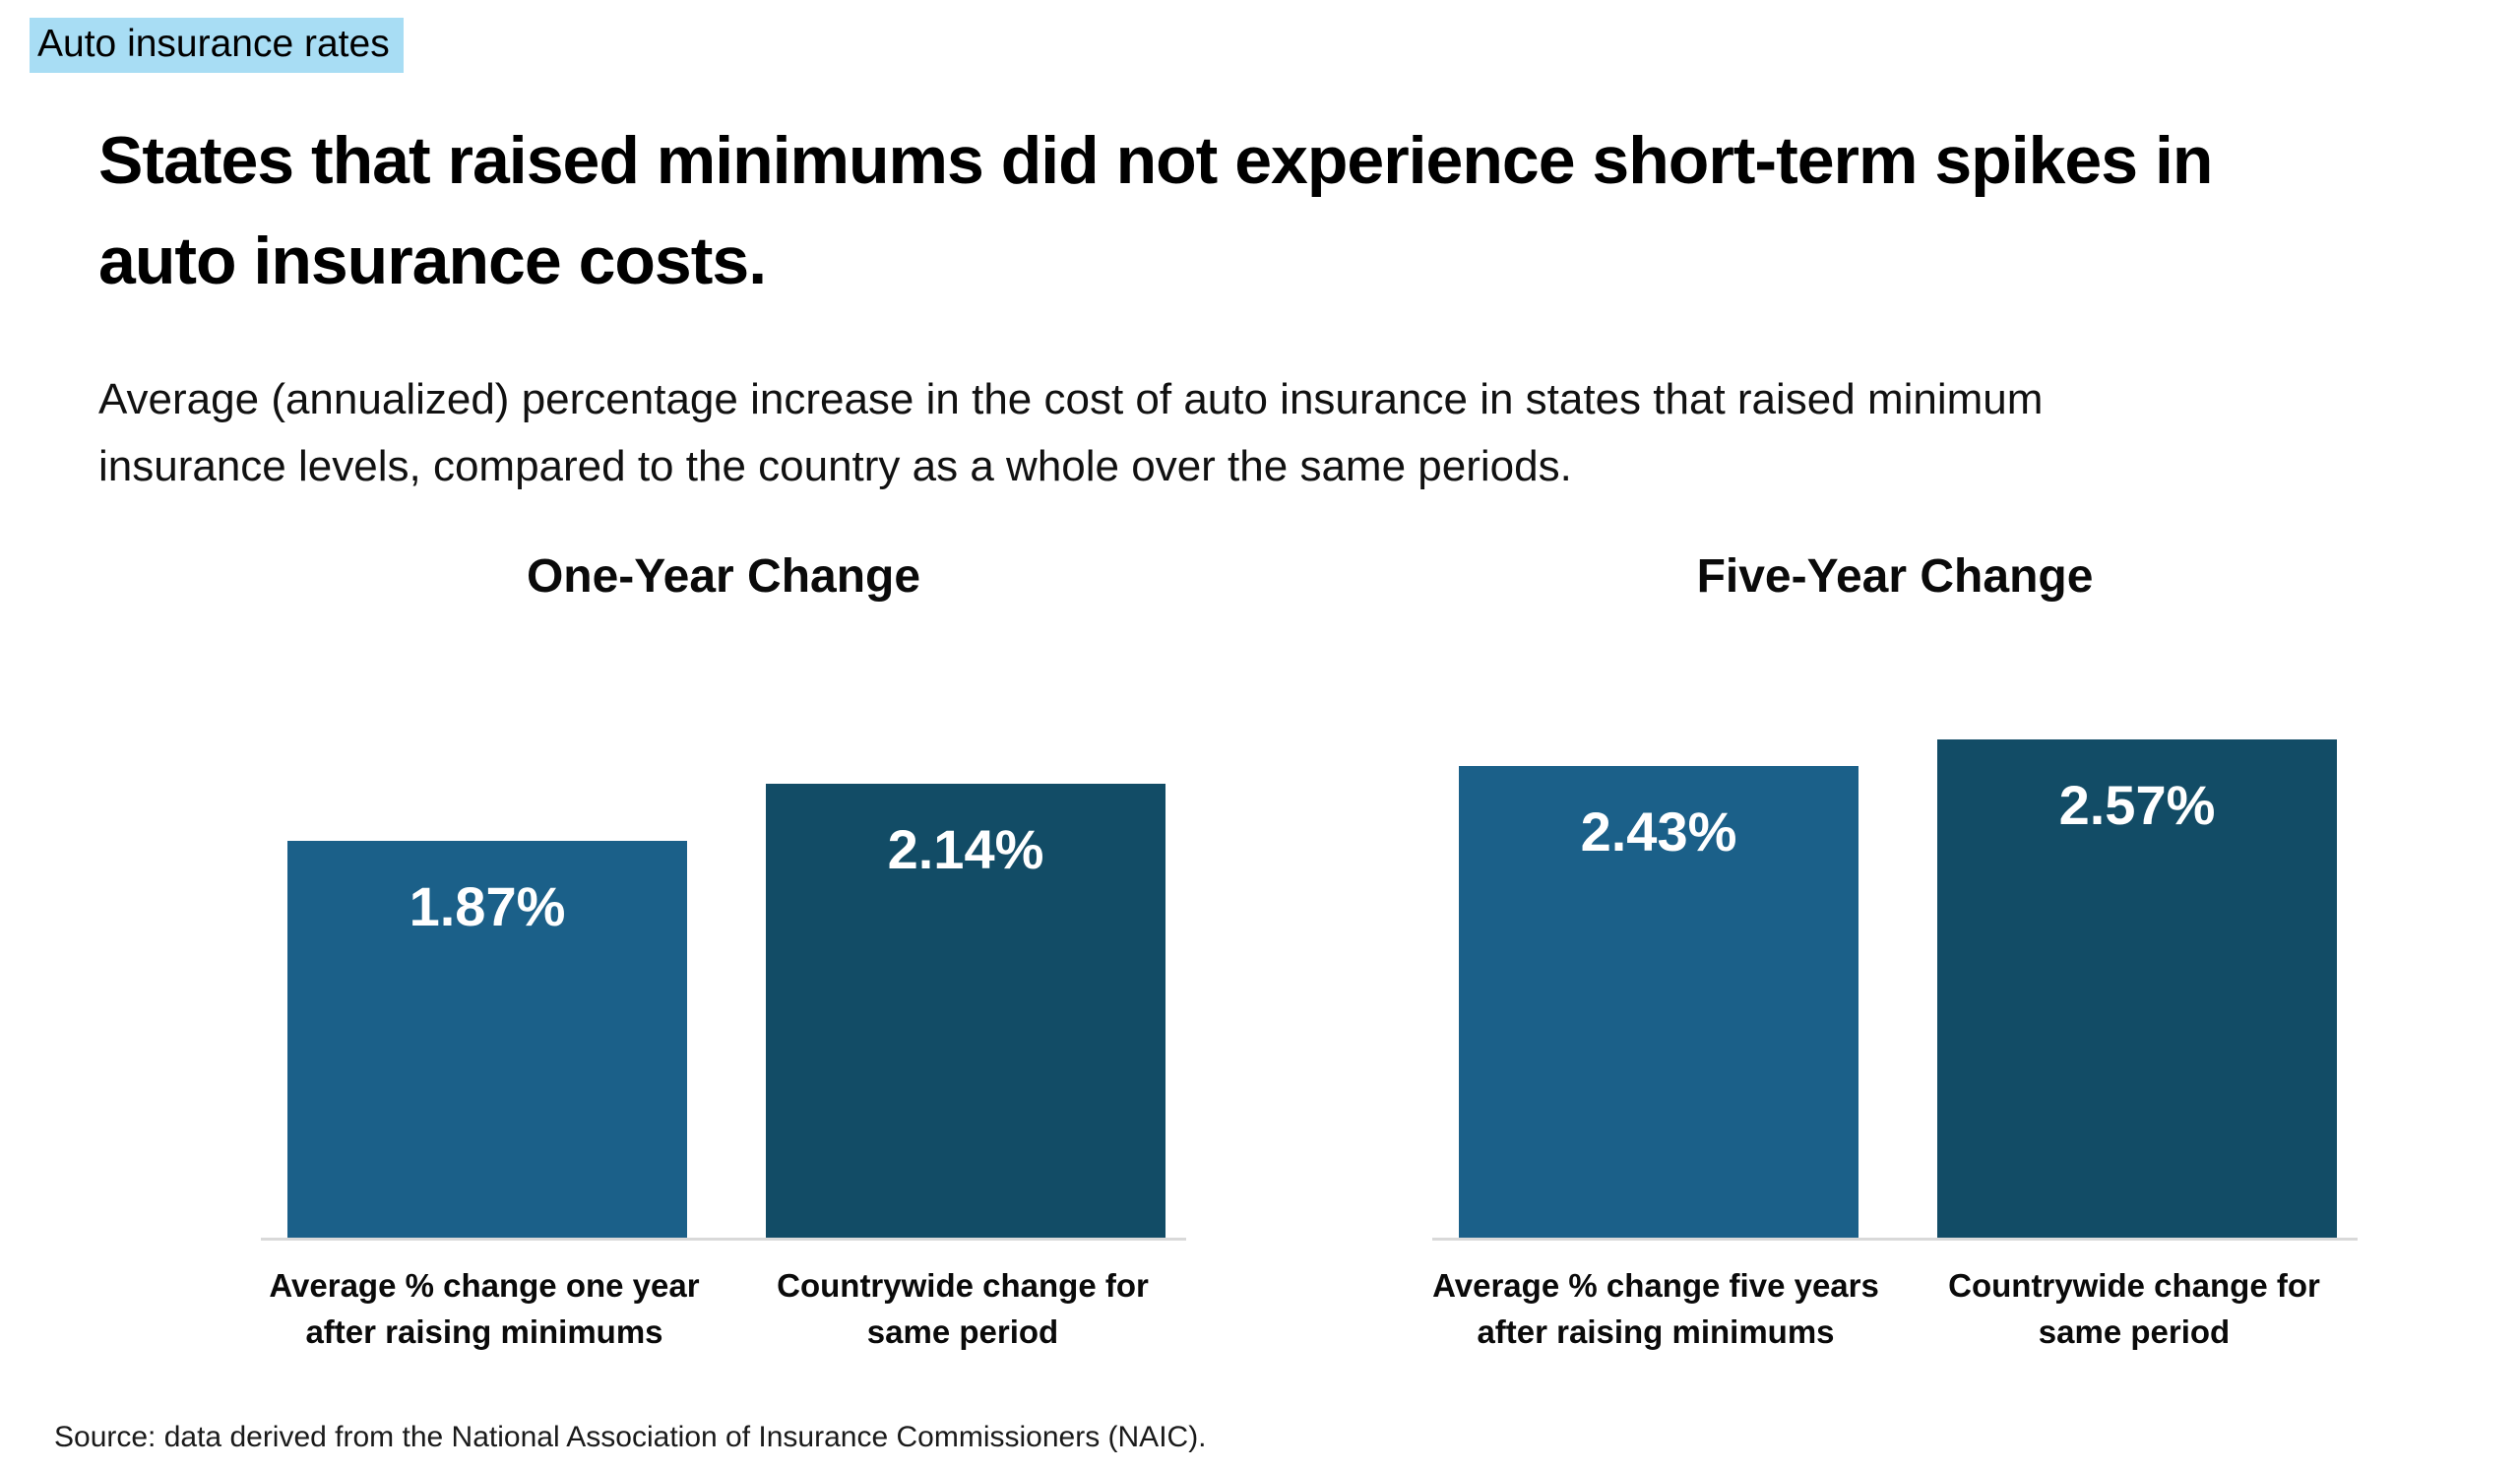  I want to click on bar-value-label: 2.14%, so click(965, 848).